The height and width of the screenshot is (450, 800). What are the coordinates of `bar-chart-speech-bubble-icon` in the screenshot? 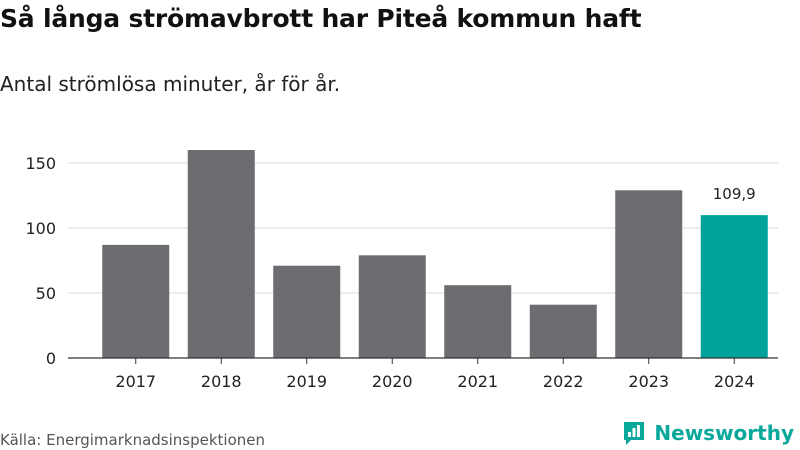 It's located at (634, 433).